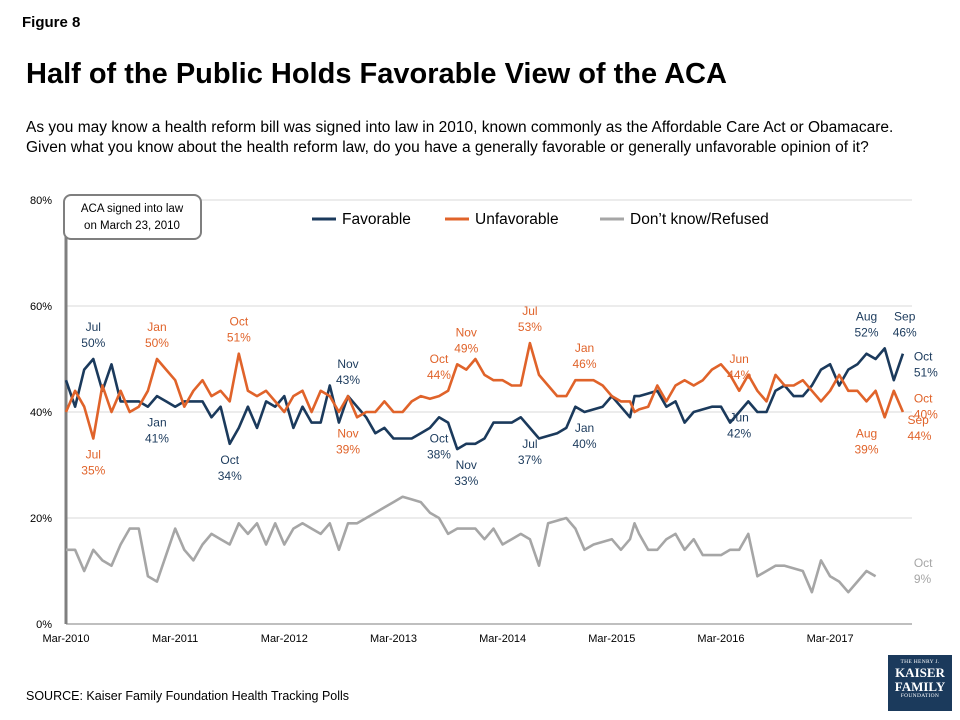 The width and height of the screenshot is (960, 720). I want to click on callout-aca-signed: ACA signed into law on March 23, 2010, so click(132, 217).